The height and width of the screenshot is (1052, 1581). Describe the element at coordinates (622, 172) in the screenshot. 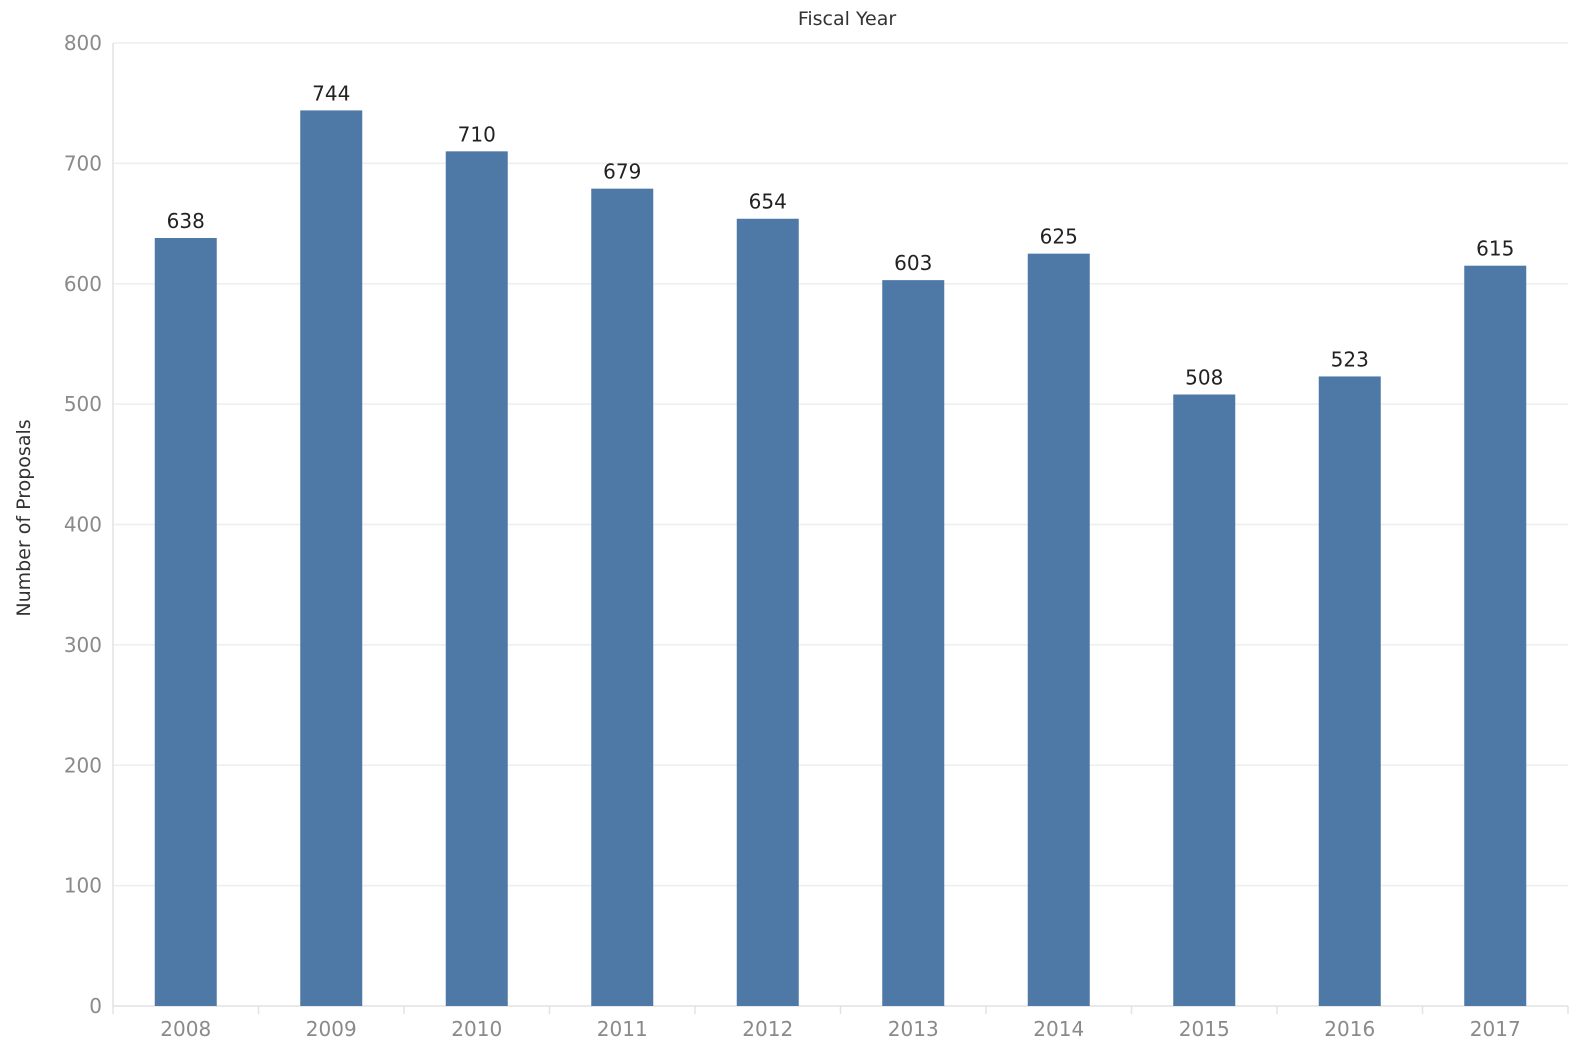

I see `data-label-2011: 679` at that location.